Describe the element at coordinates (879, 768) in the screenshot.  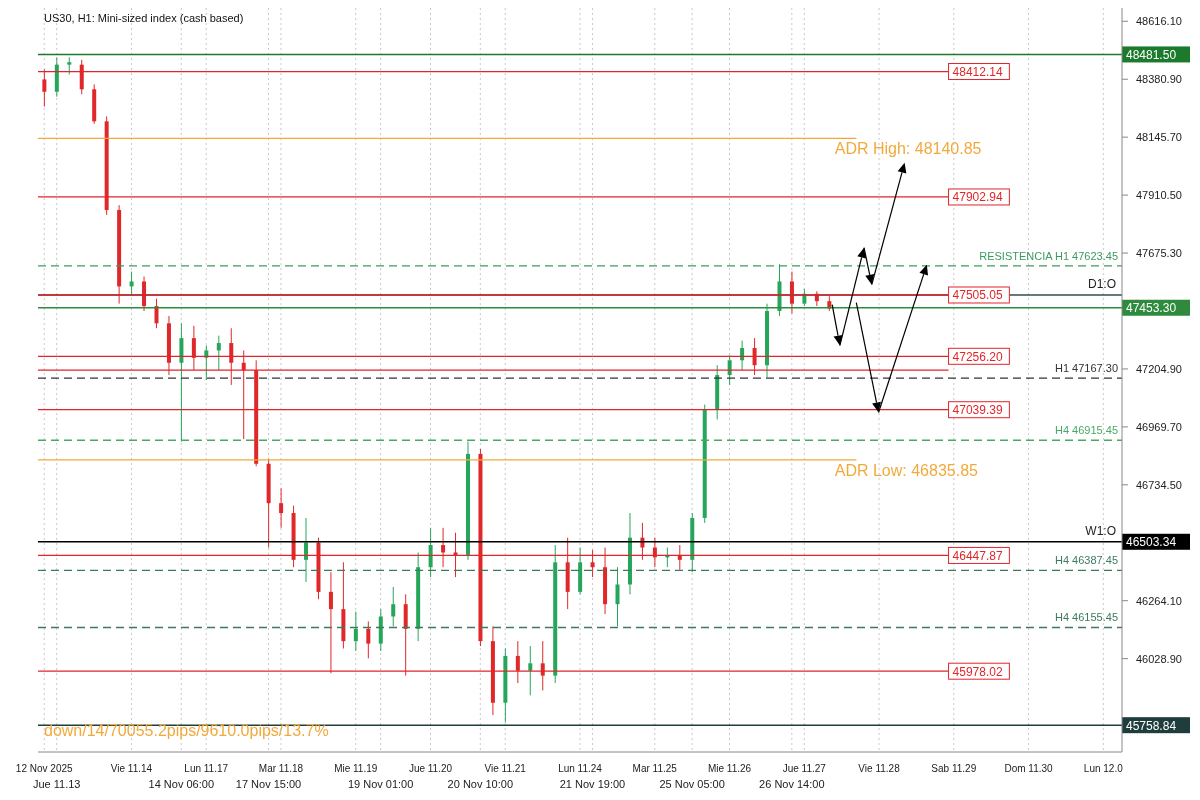
I see `x-tick-label: Vie 11.28` at that location.